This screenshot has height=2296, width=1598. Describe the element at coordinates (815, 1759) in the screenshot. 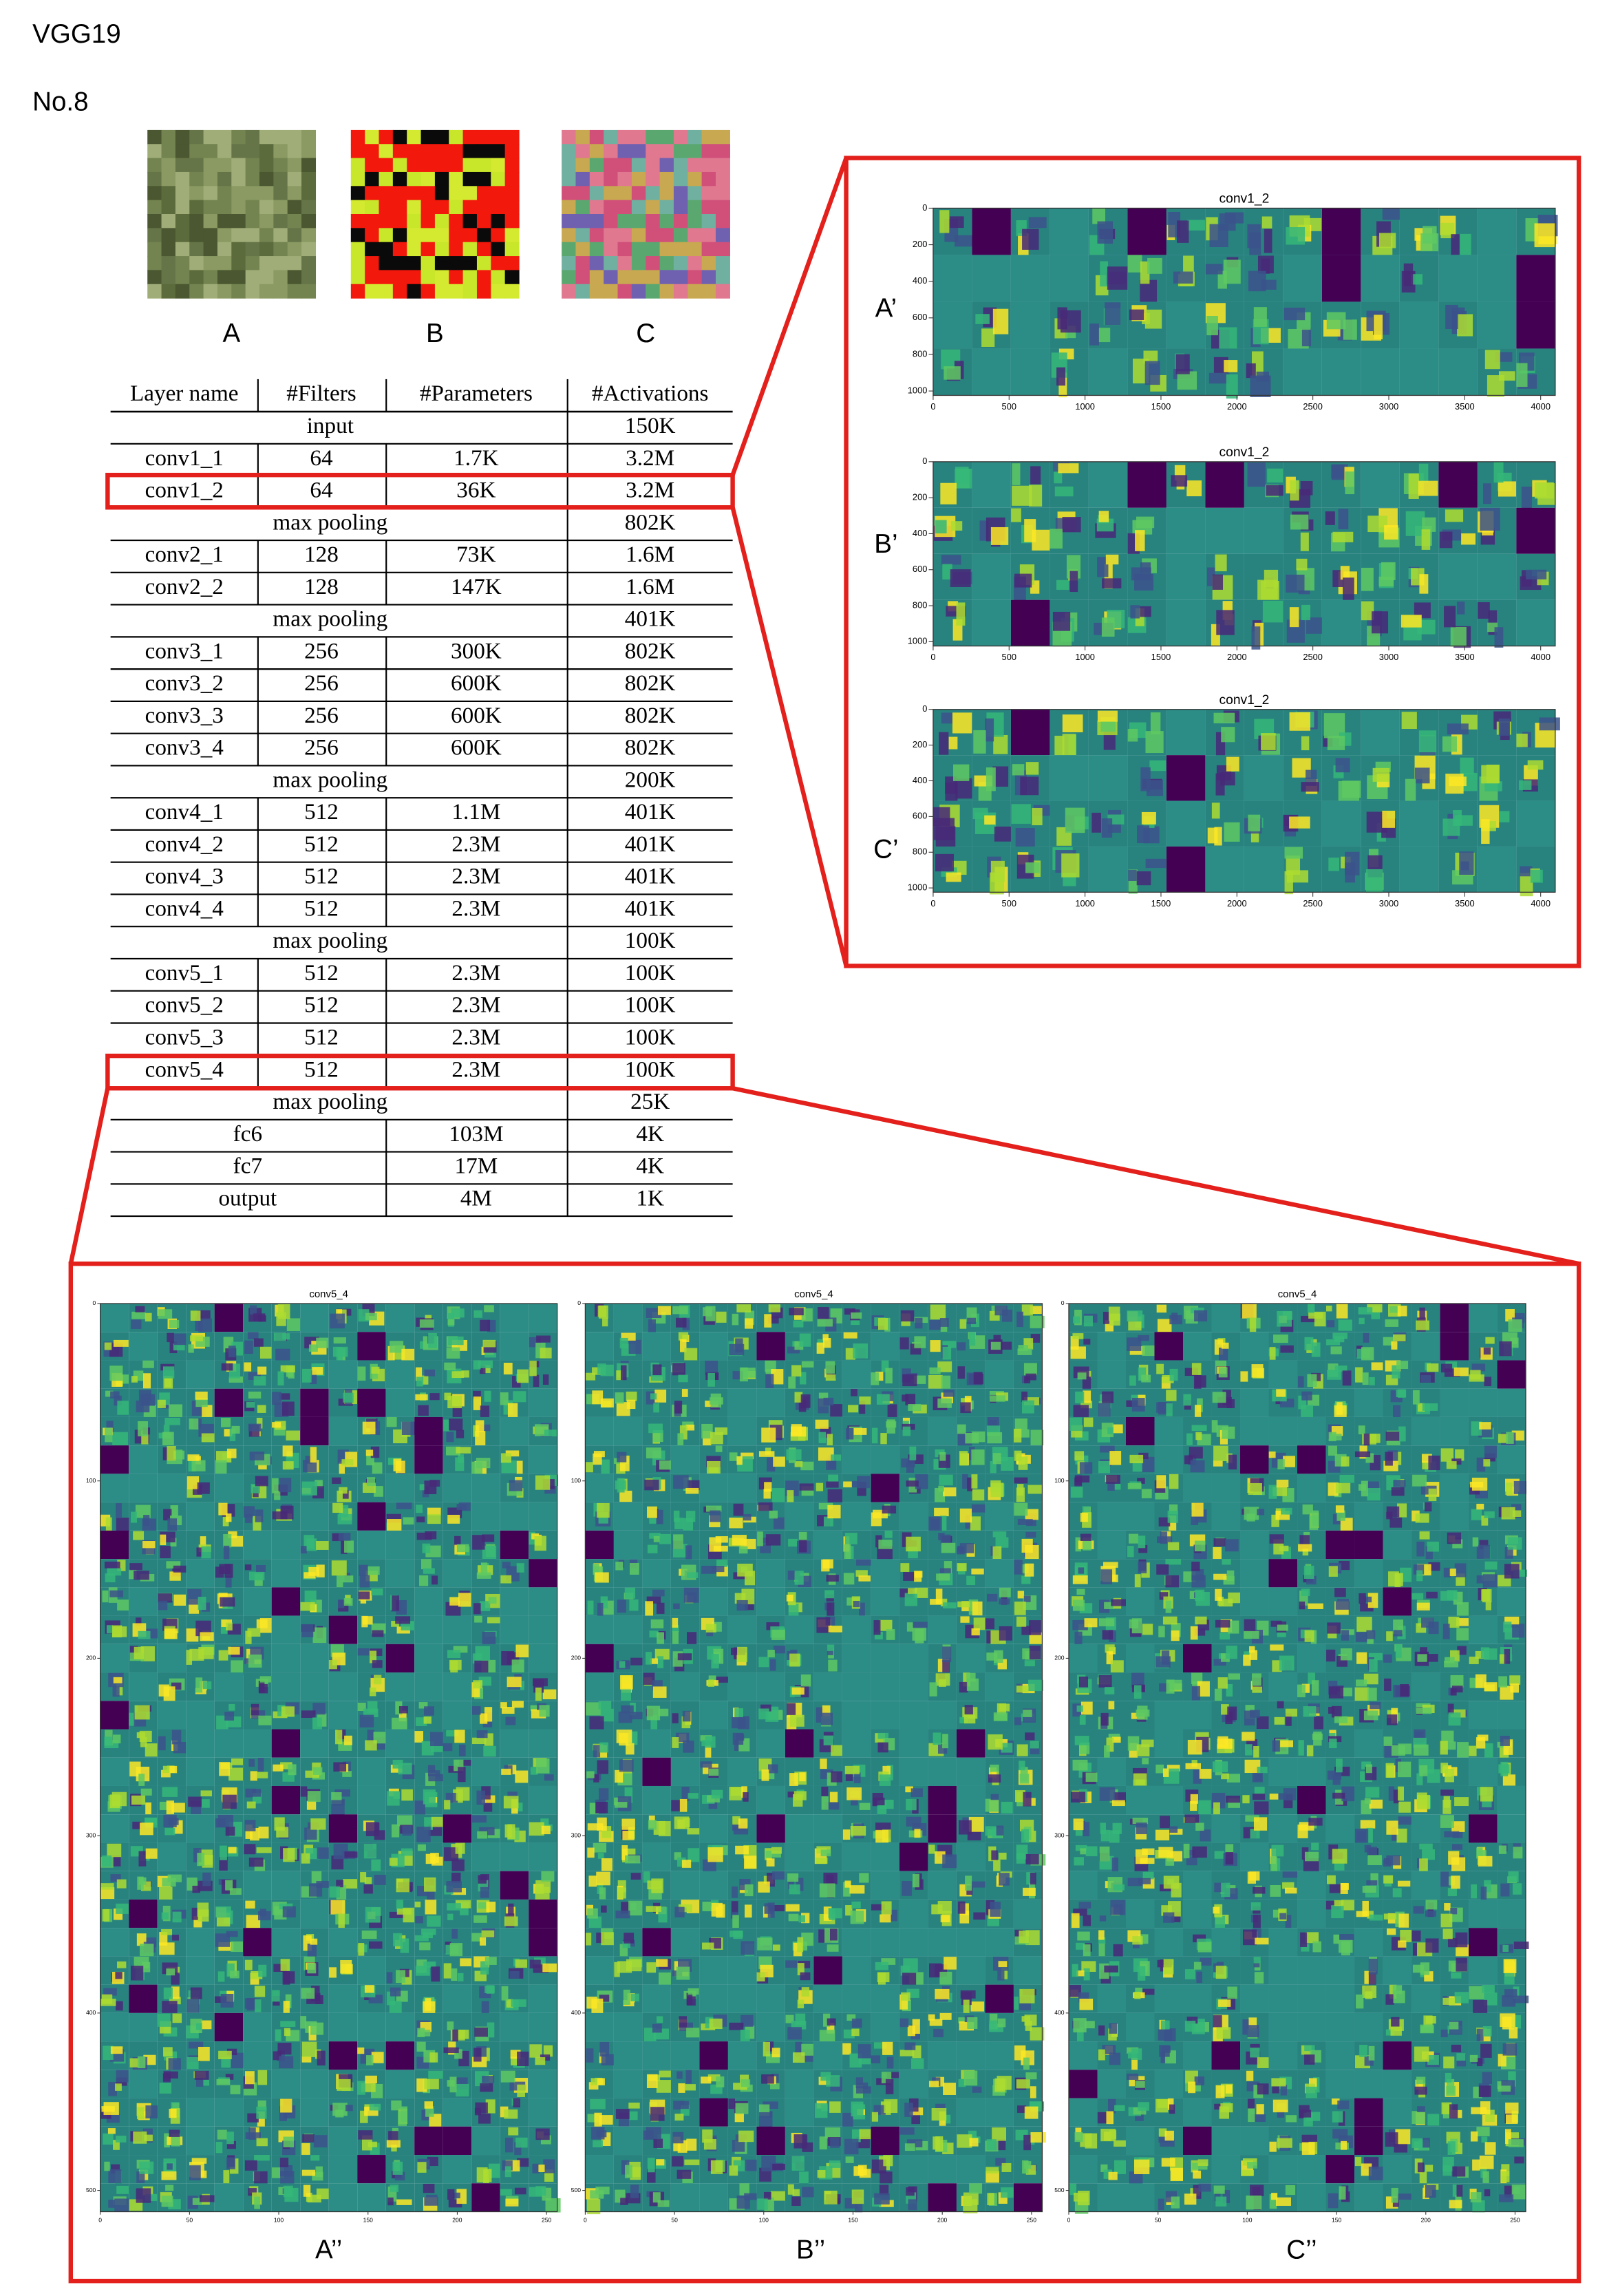

I see `heatmap-panel` at that location.